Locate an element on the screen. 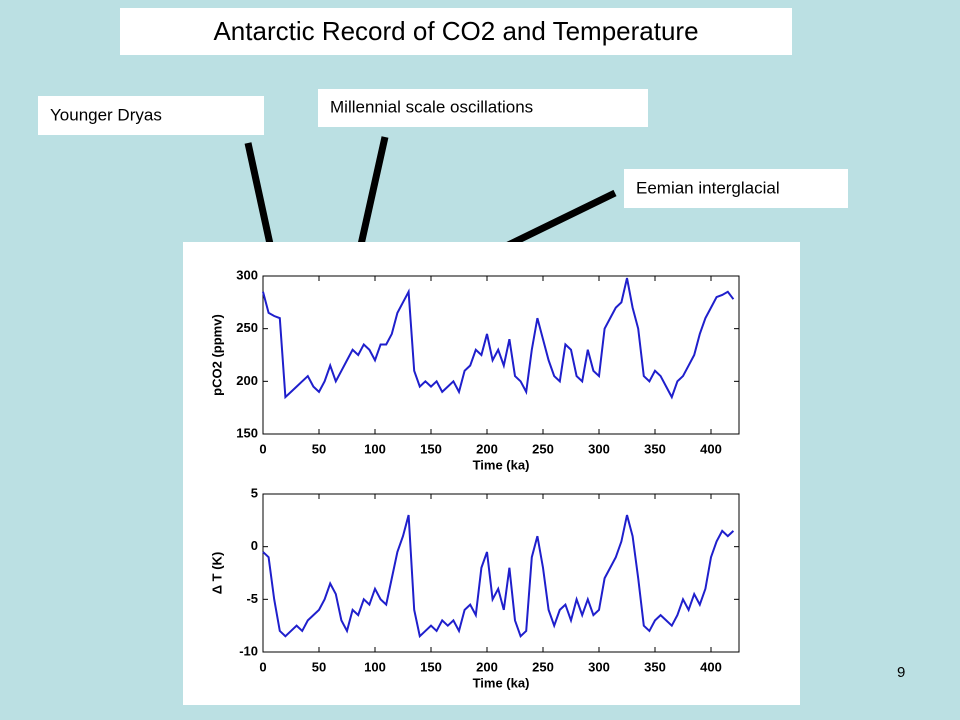  slide-title: Antarctic Record of CO2 and Temperature is located at coordinates (455, 31).